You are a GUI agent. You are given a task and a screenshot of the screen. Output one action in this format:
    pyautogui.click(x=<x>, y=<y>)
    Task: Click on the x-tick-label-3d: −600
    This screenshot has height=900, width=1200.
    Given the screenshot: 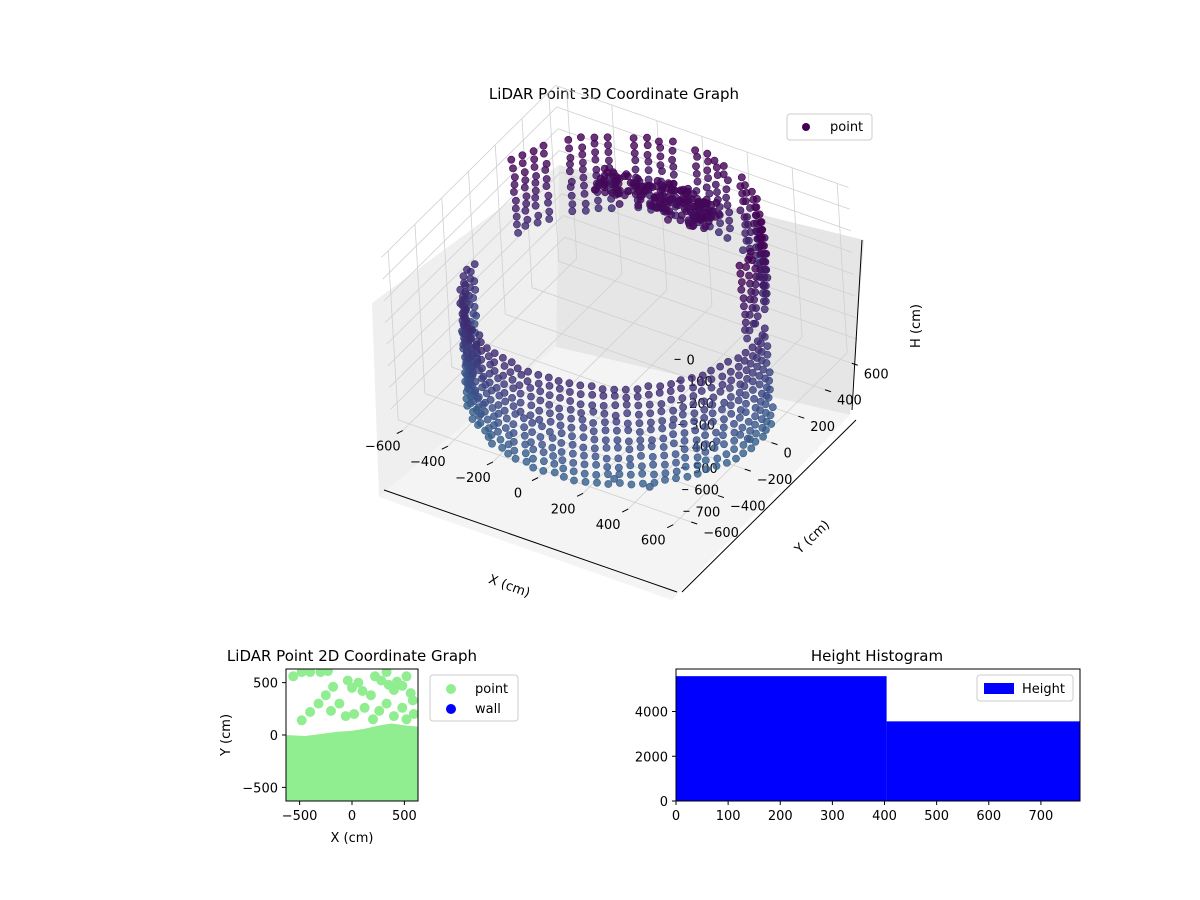 What is the action you would take?
    pyautogui.click(x=383, y=447)
    